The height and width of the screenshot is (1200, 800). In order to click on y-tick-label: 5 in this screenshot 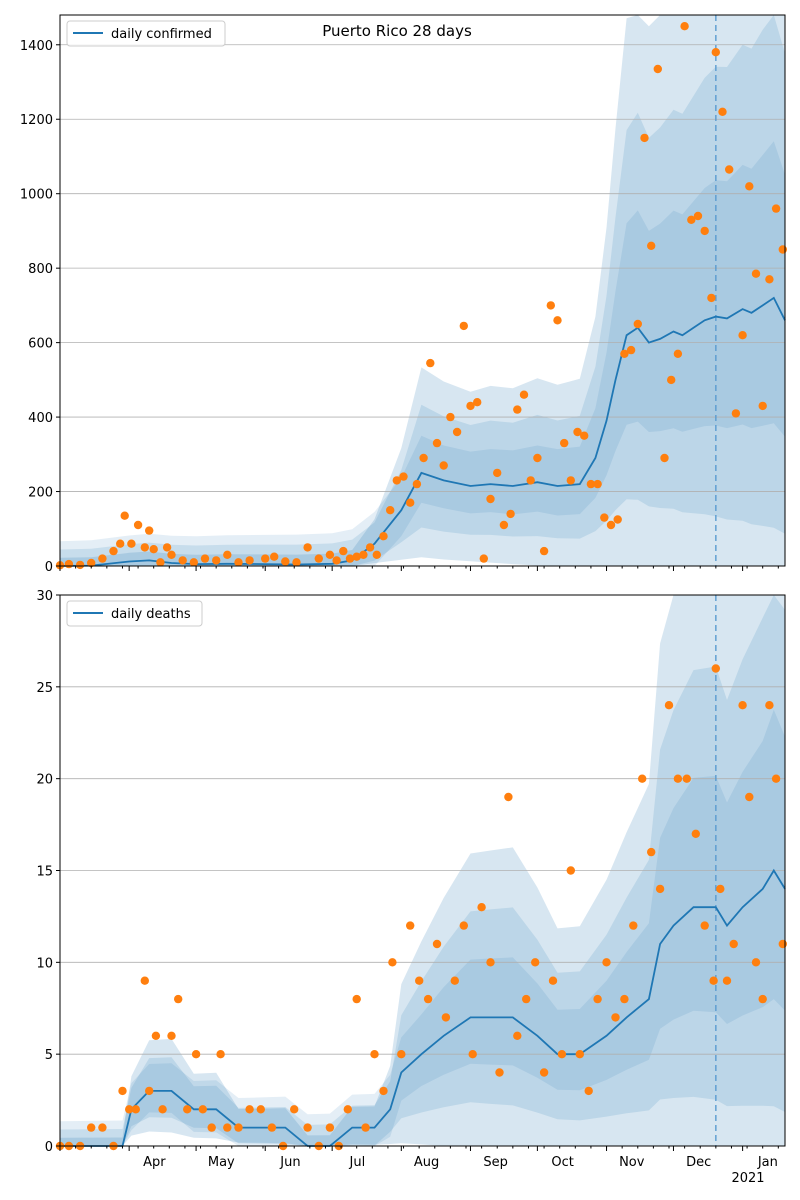, I will do `click(49, 1055)`.